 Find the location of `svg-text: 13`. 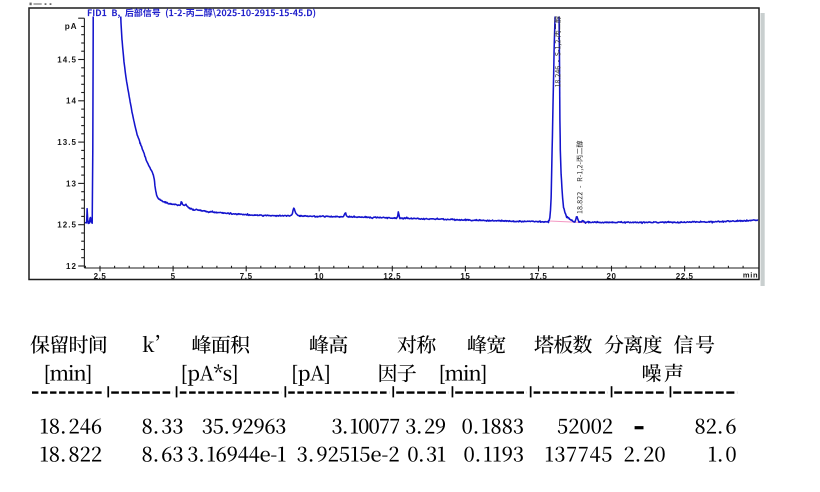

svg-text: 13 is located at coordinates (71, 183).